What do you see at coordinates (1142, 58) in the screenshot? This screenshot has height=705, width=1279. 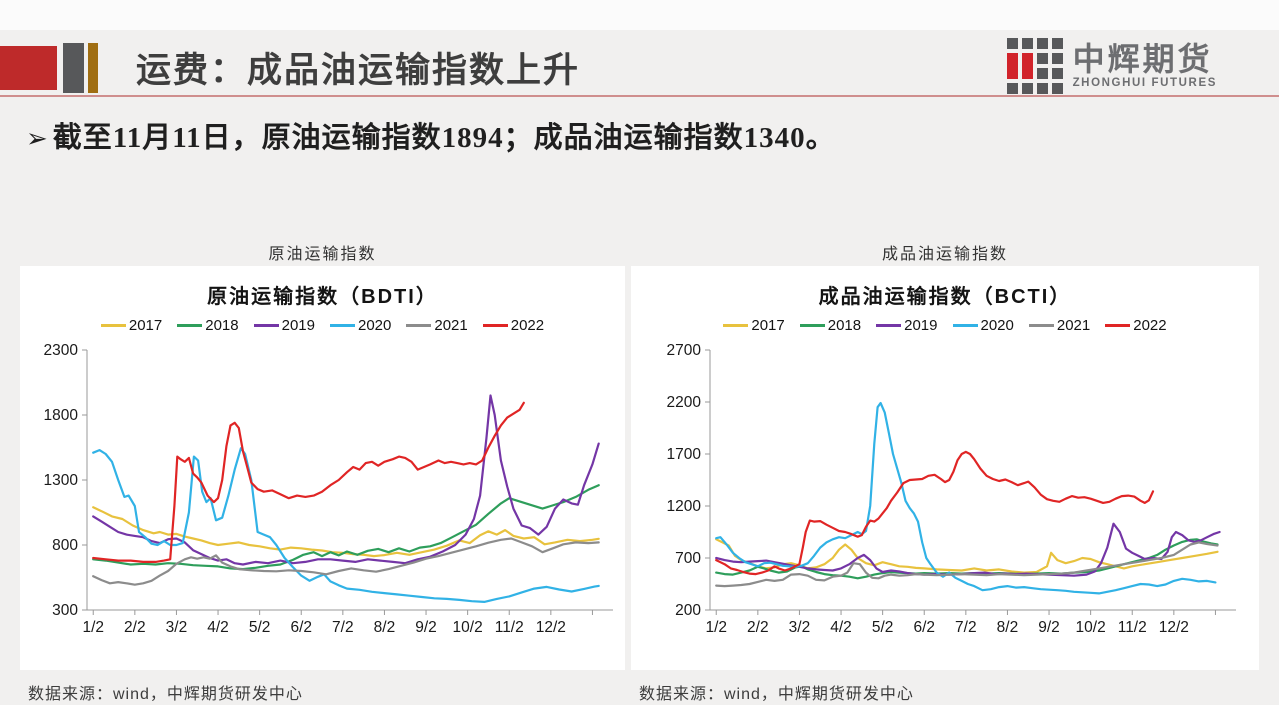 I see `logo-company-name: 中辉期货` at bounding box center [1142, 58].